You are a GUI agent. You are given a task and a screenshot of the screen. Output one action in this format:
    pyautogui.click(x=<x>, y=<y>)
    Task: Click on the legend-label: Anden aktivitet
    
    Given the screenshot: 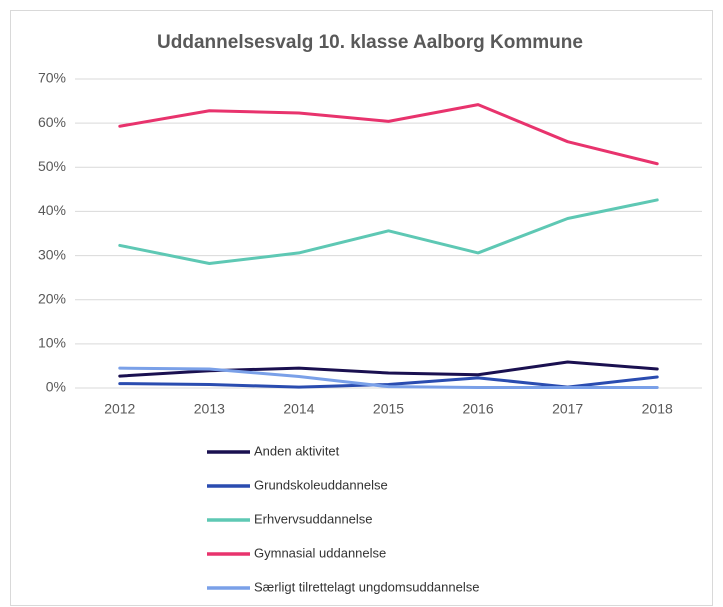 What is the action you would take?
    pyautogui.click(x=297, y=450)
    